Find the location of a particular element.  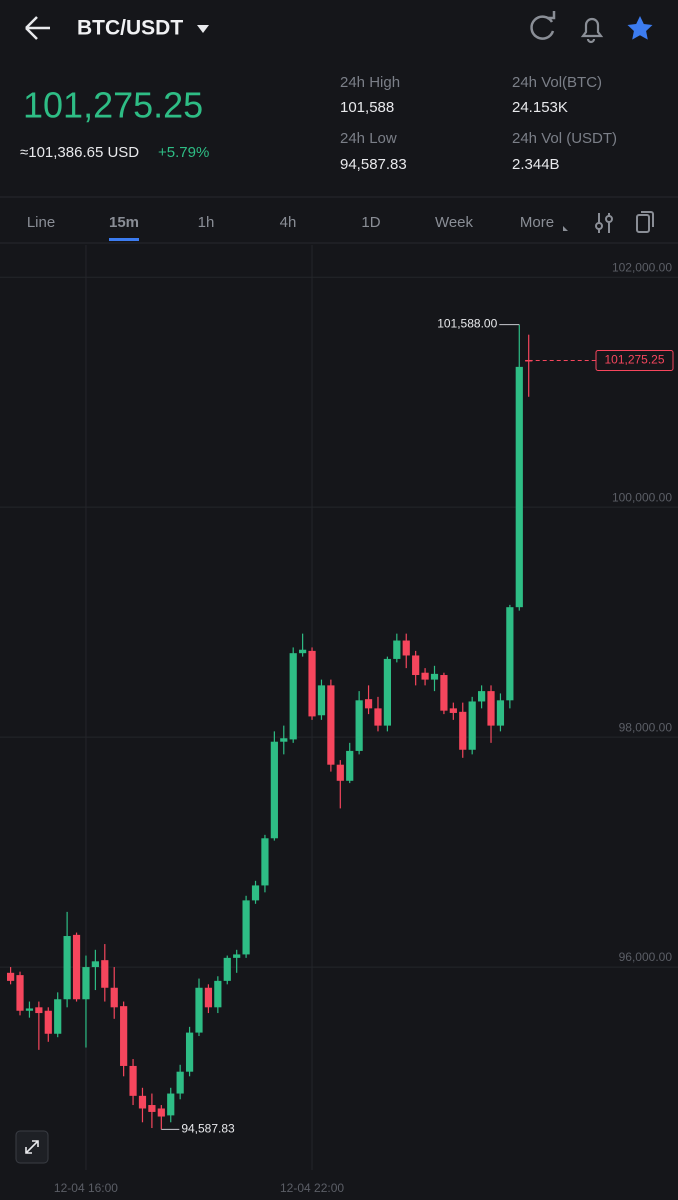

interval-tab: Line is located at coordinates (41, 222).